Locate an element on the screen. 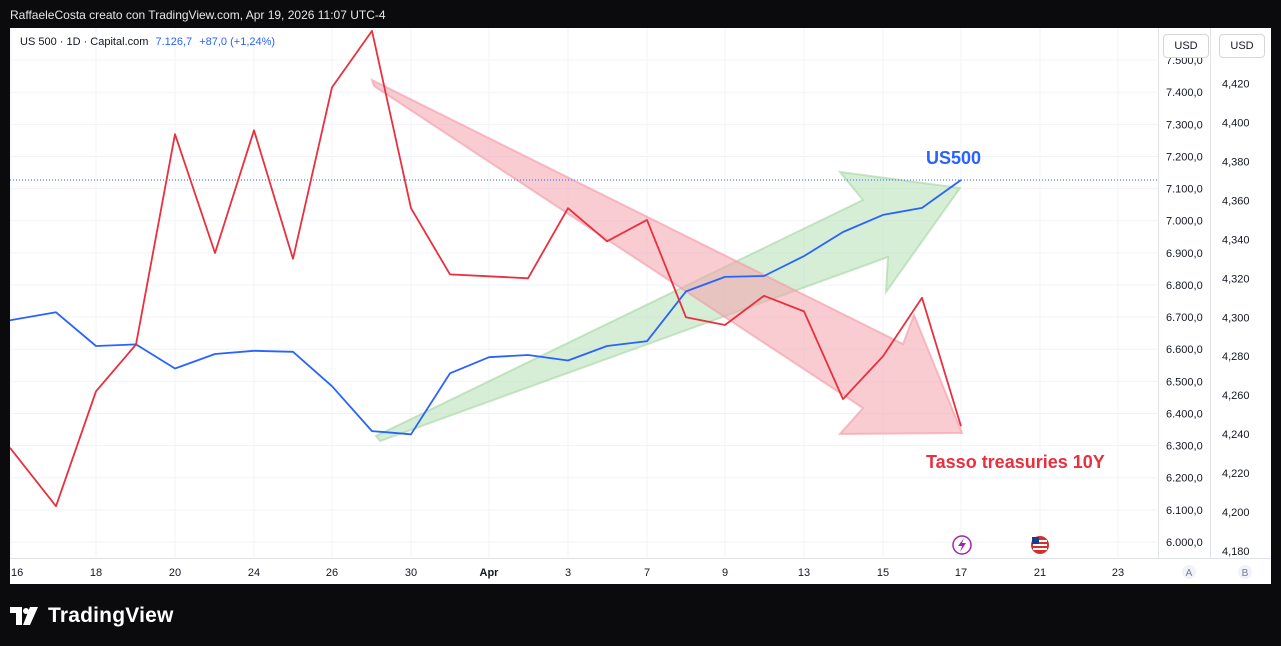 Image resolution: width=1281 pixels, height=646 pixels. time-axis-tick-label: 3 is located at coordinates (568, 573).